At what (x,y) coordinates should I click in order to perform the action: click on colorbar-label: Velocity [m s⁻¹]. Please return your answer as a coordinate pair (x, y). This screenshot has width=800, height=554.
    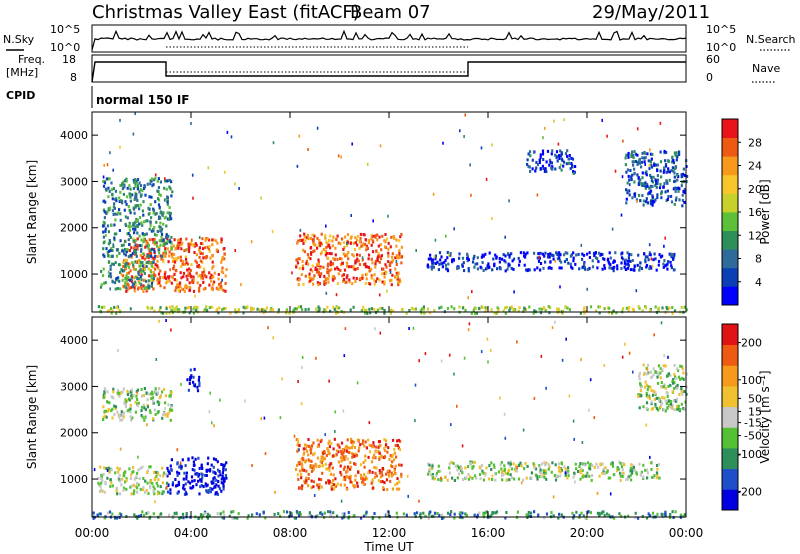
    Looking at the image, I should click on (765, 416).